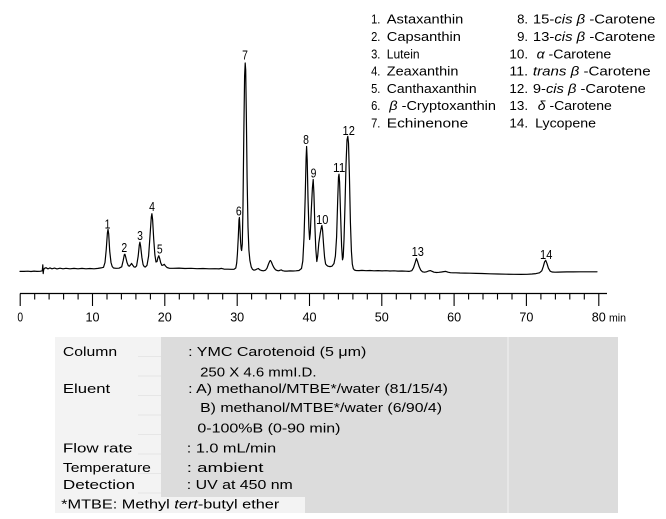 The height and width of the screenshot is (519, 666). Describe the element at coordinates (318, 389) in the screenshot. I see `svg-text:: A) methanol/MTBE*/water (81/: : A) methanol/MTBE*/water (81/15/4)` at that location.